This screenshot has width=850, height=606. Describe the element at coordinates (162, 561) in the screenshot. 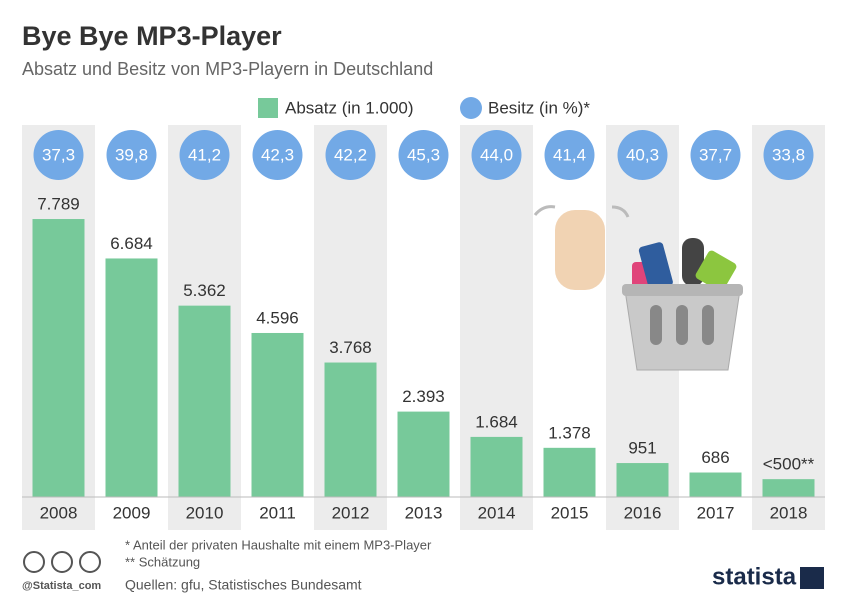

I see `note: ** Schätzung` at that location.